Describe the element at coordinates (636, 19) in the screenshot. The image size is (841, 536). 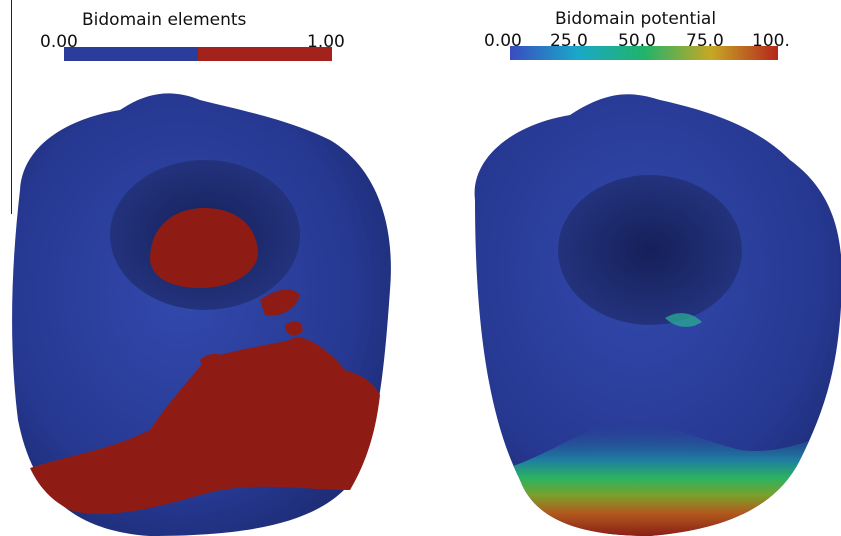
I see `colorbar-title: Bidomain potential` at that location.